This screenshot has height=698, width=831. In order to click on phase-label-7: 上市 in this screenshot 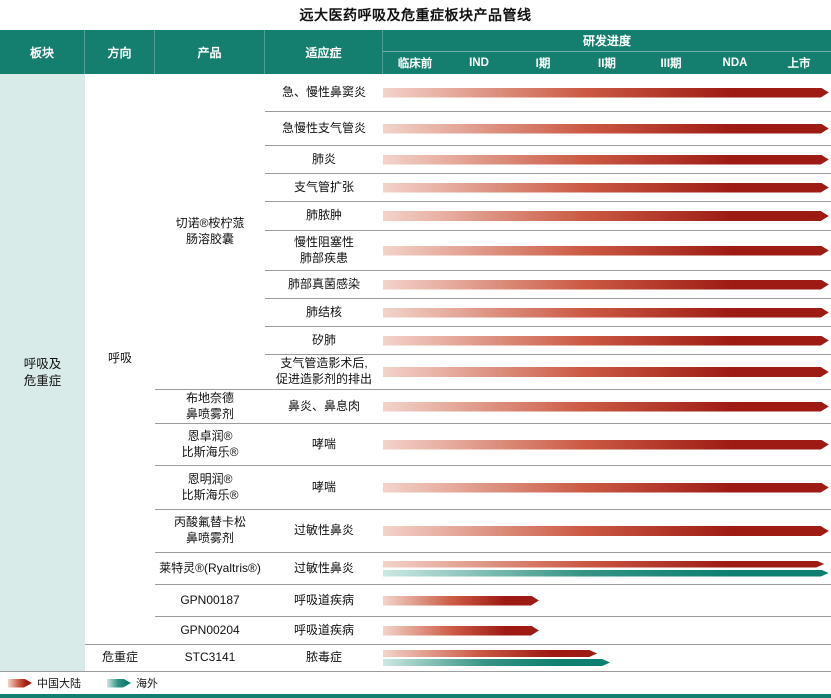, I will do `click(799, 64)`.